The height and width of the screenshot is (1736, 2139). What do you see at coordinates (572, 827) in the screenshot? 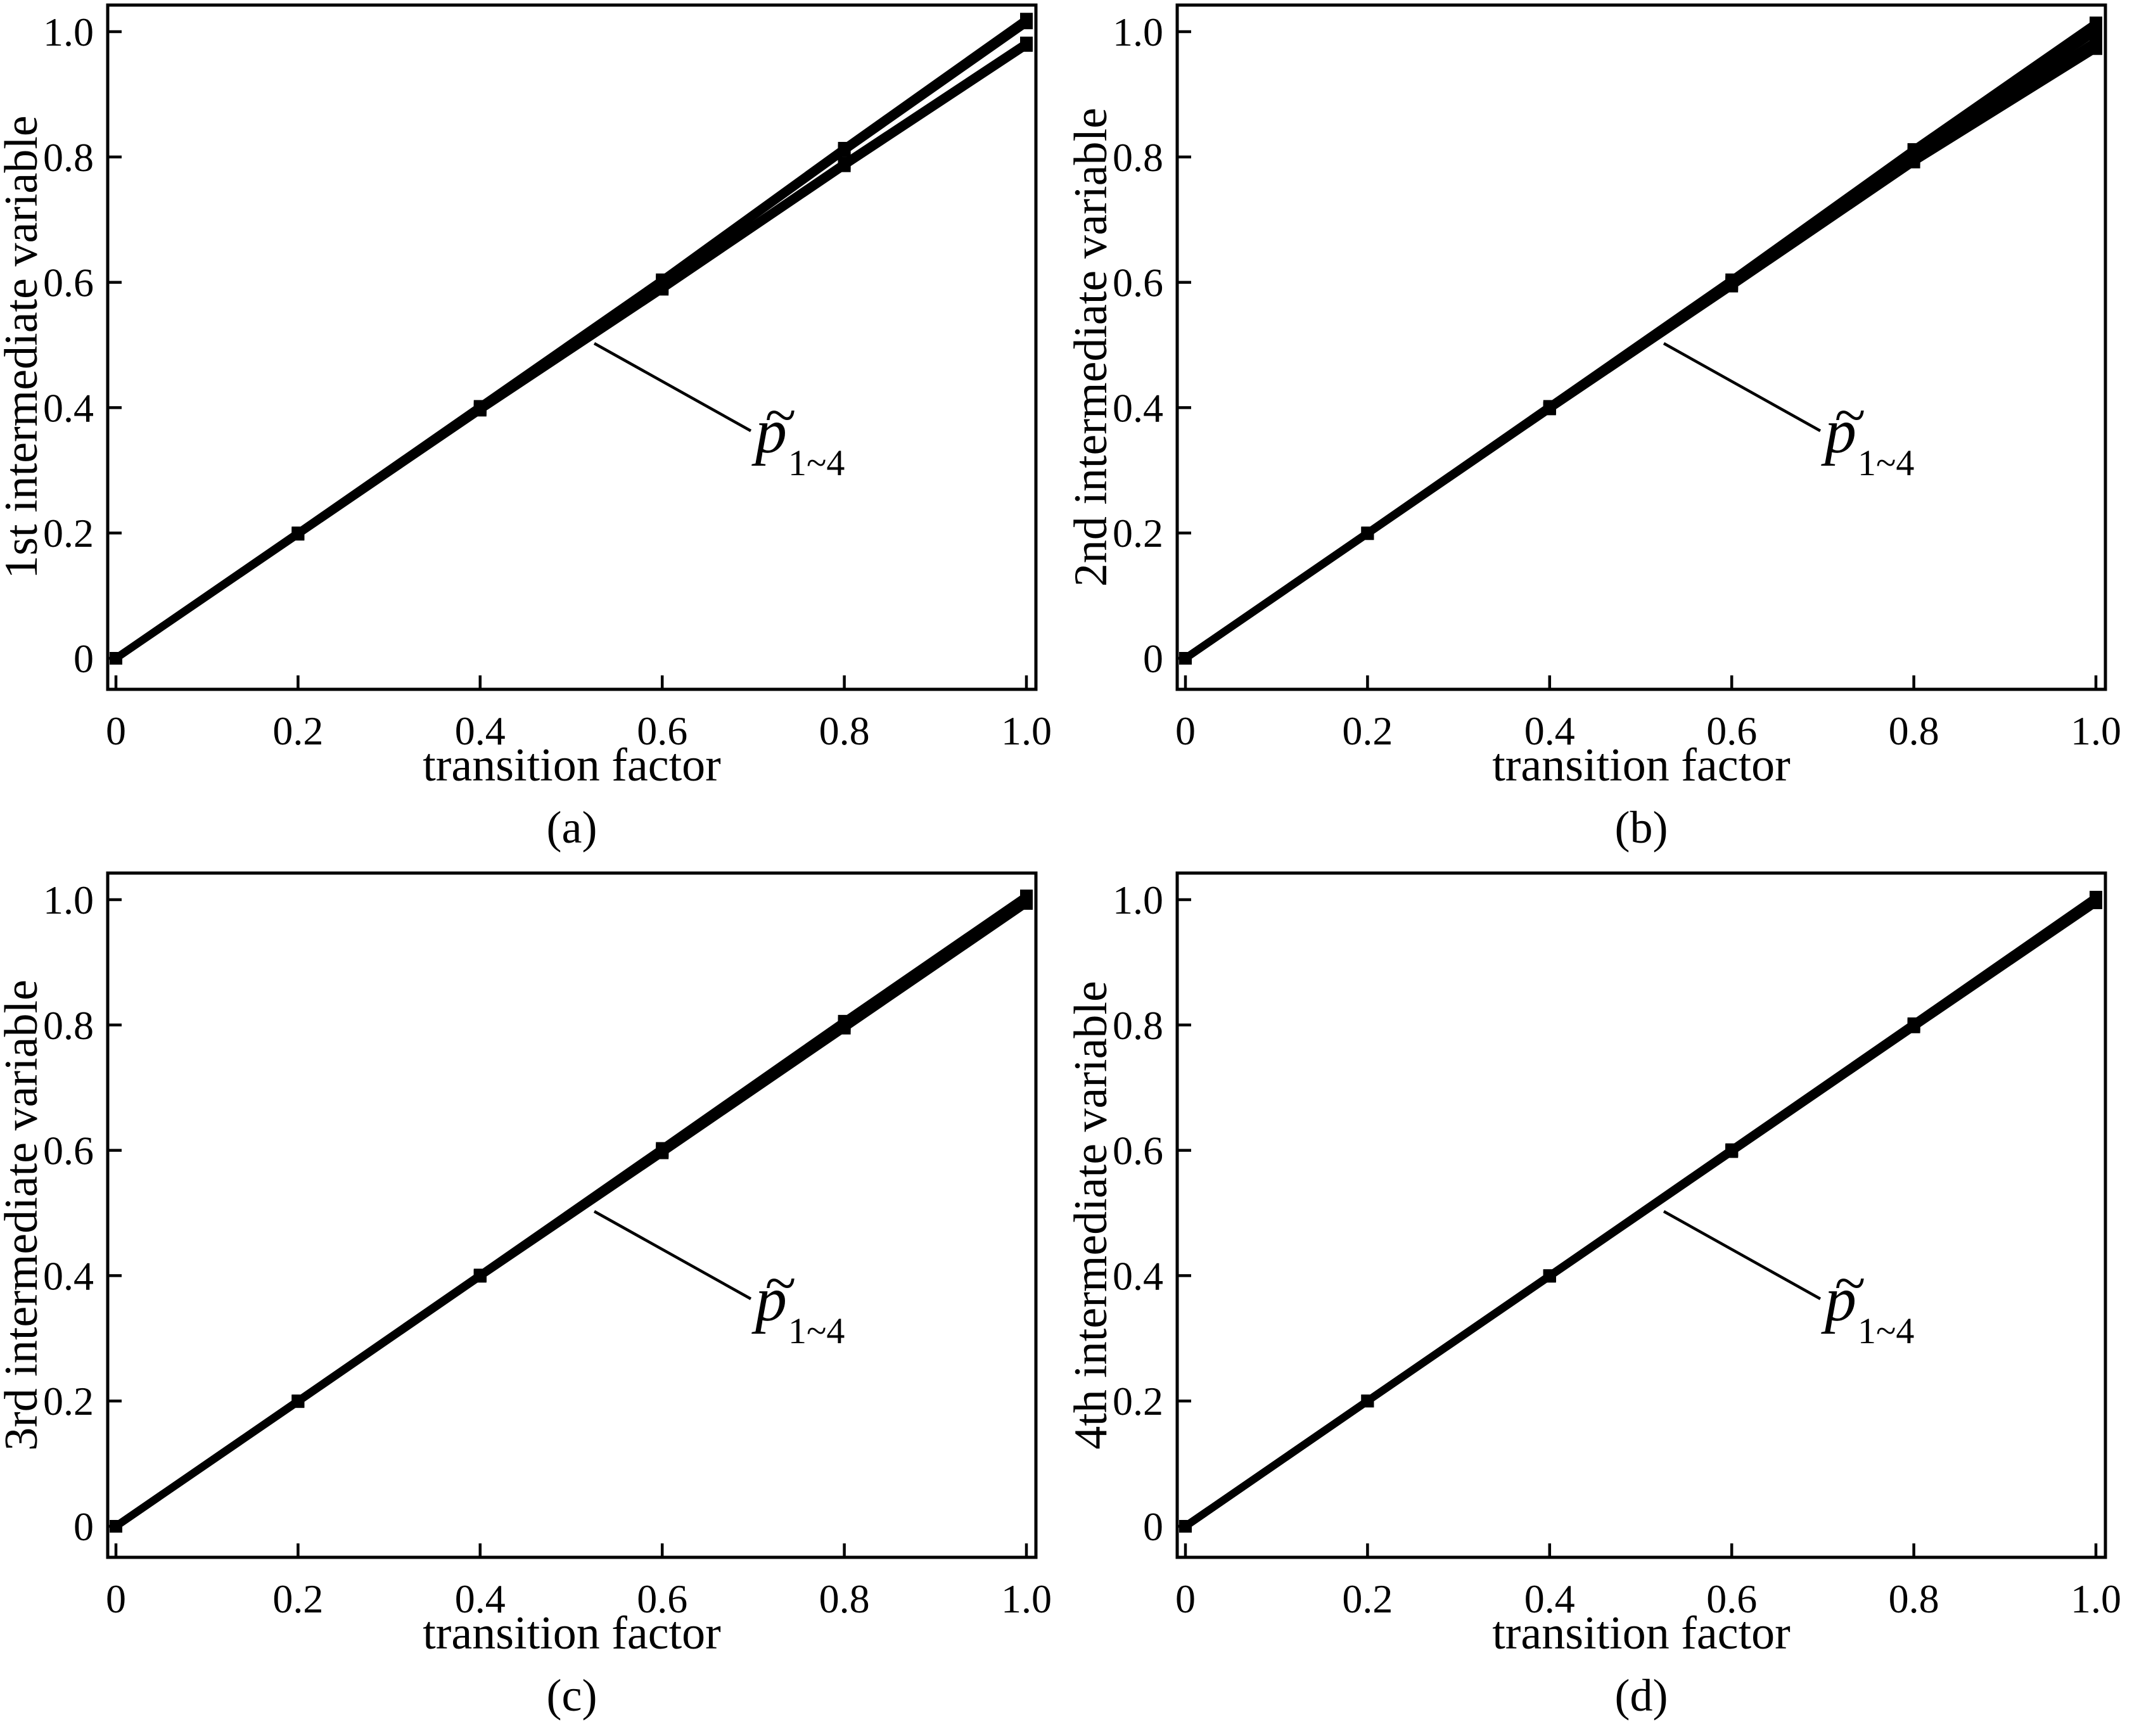
I see `subplot-caption: (a)` at bounding box center [572, 827].